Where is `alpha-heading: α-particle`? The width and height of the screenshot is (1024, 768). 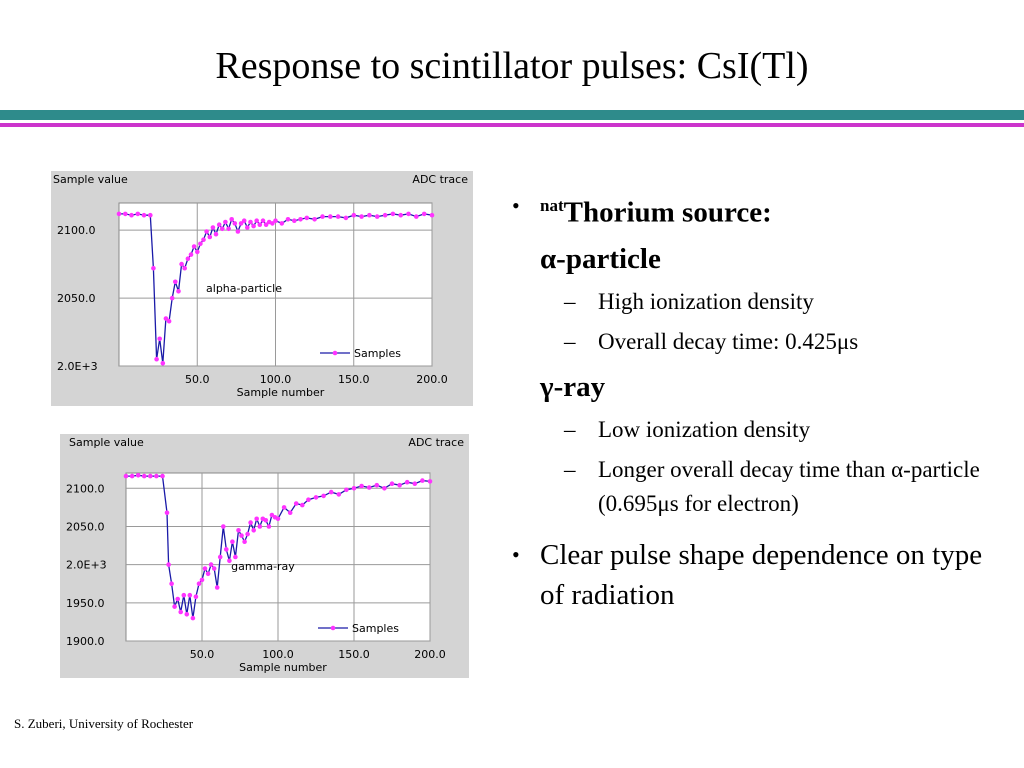 alpha-heading: α-particle is located at coordinates (600, 258).